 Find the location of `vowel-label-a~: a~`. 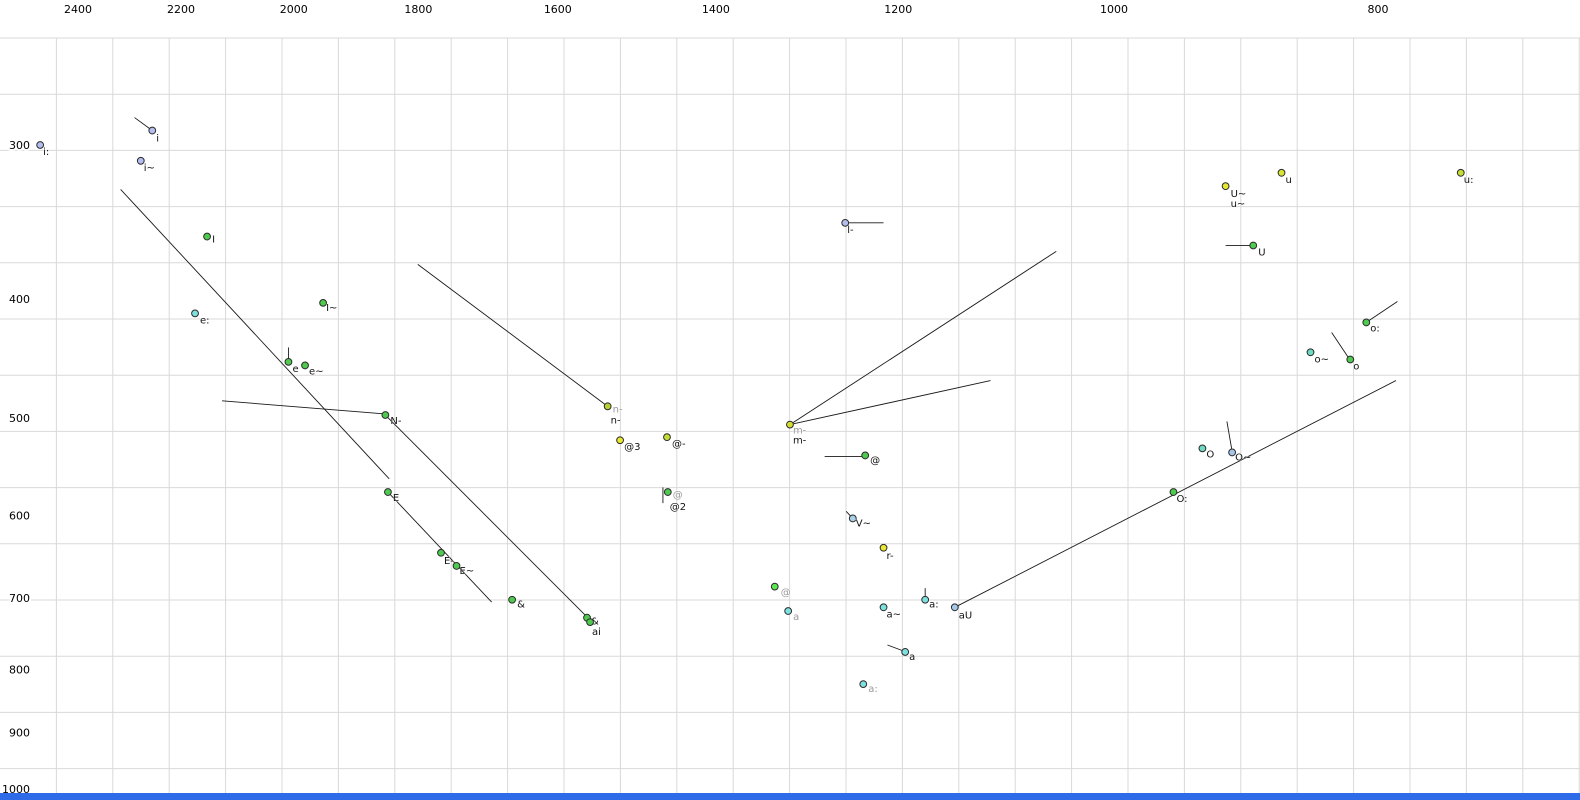

vowel-label-a~: a~ is located at coordinates (894, 614).